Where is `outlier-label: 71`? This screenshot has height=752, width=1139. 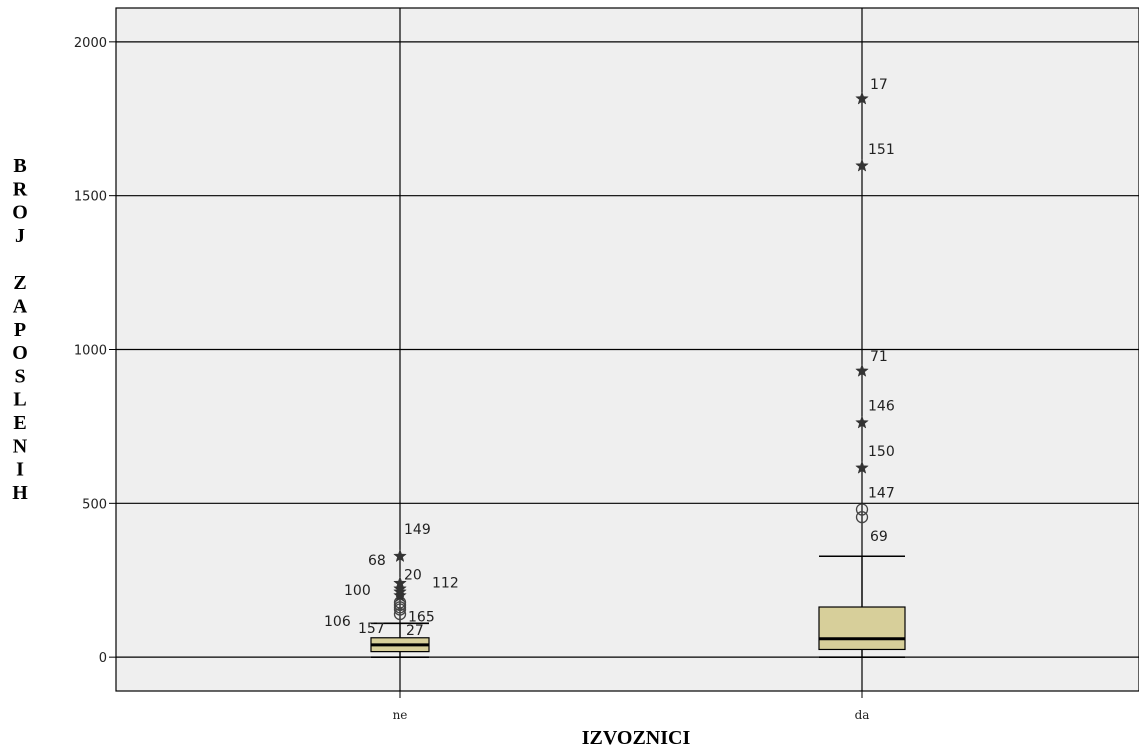
outlier-label: 71 is located at coordinates (879, 357).